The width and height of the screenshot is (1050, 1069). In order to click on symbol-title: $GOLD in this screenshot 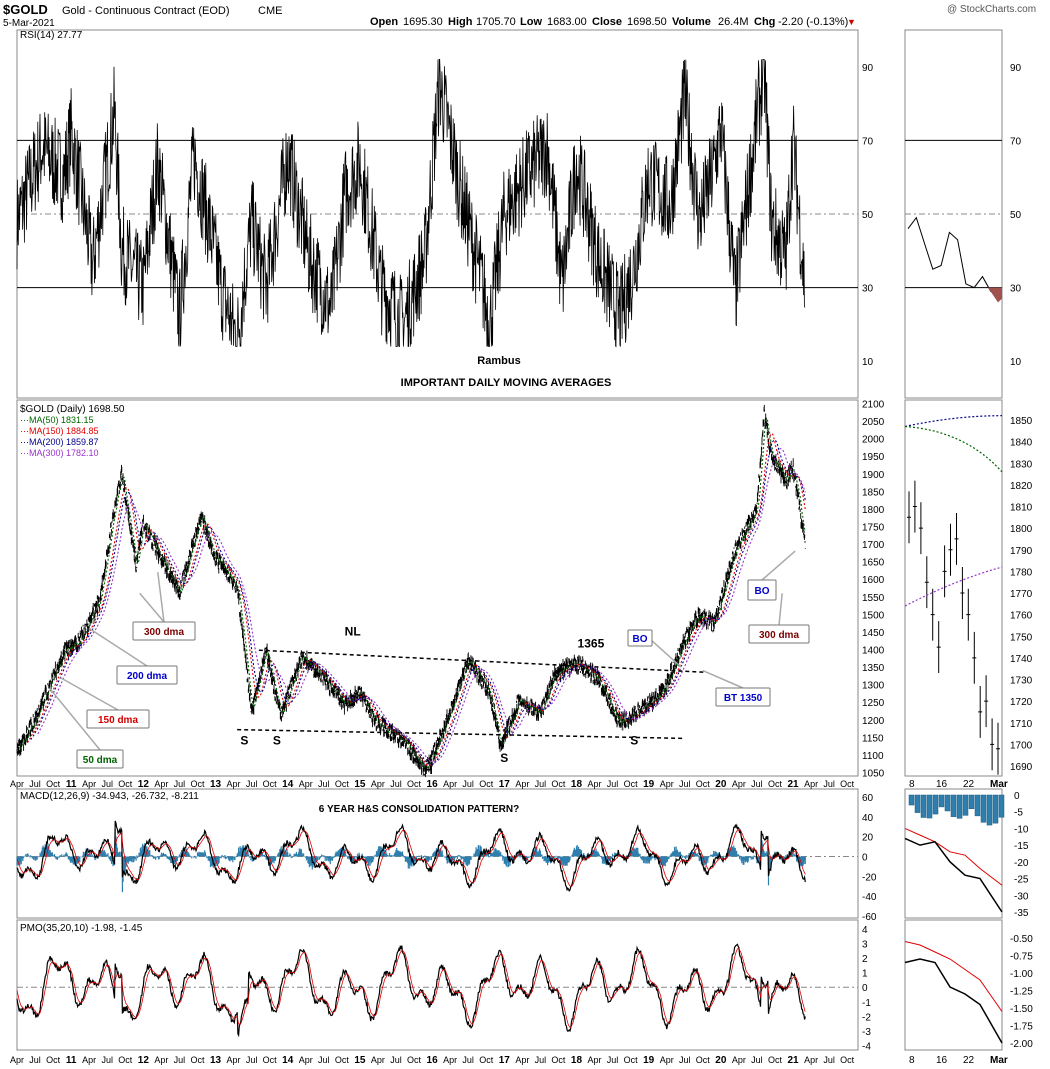, I will do `click(25, 9)`.